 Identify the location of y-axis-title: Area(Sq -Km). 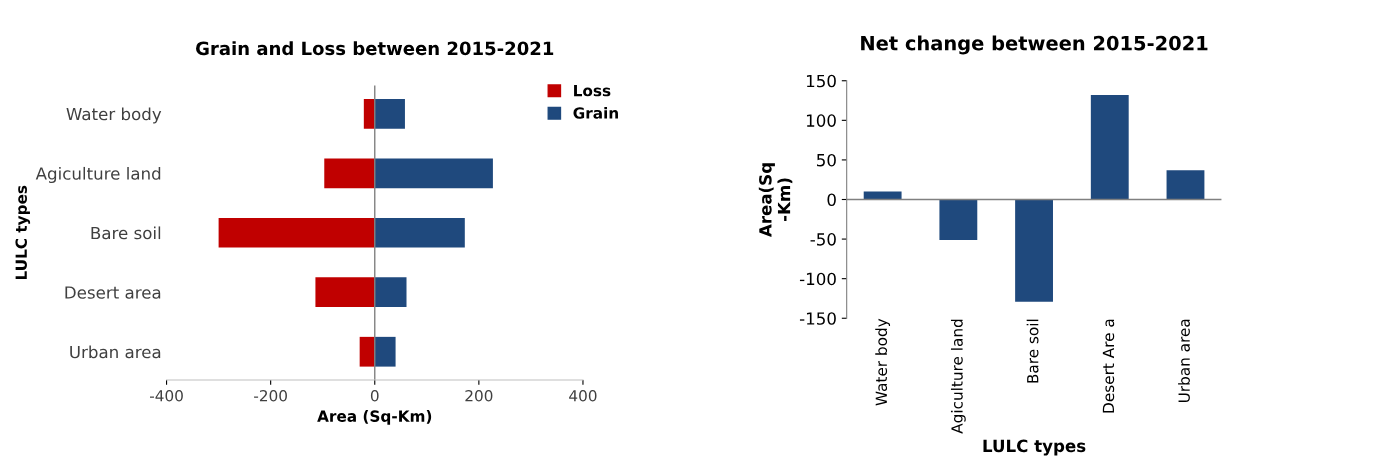
(775, 200).